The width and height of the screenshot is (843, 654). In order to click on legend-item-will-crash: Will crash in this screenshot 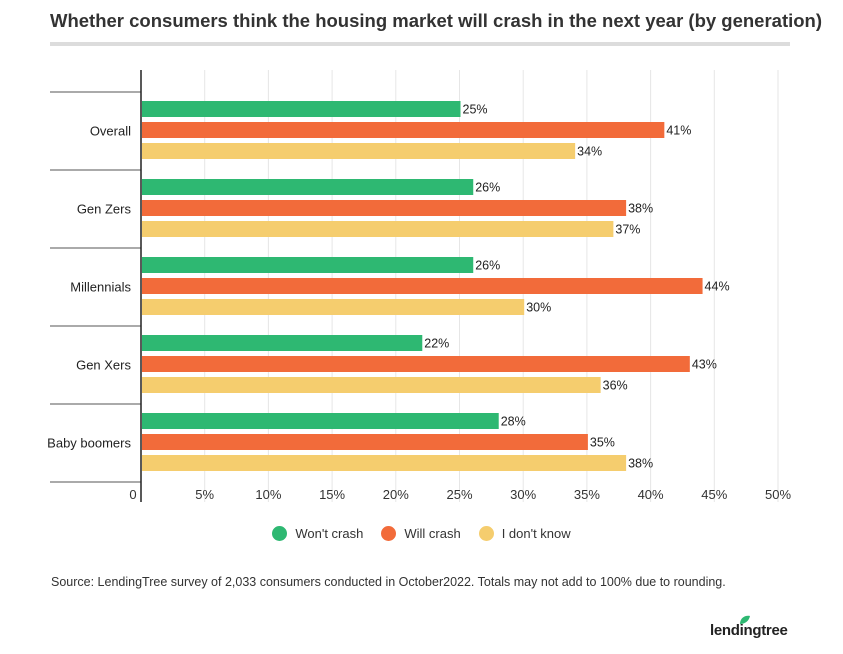, I will do `click(421, 533)`.